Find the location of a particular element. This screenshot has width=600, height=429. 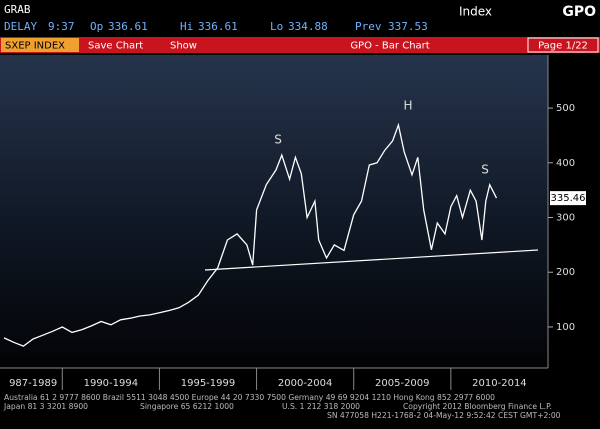

y-tick-label: 200 is located at coordinates (565, 272).